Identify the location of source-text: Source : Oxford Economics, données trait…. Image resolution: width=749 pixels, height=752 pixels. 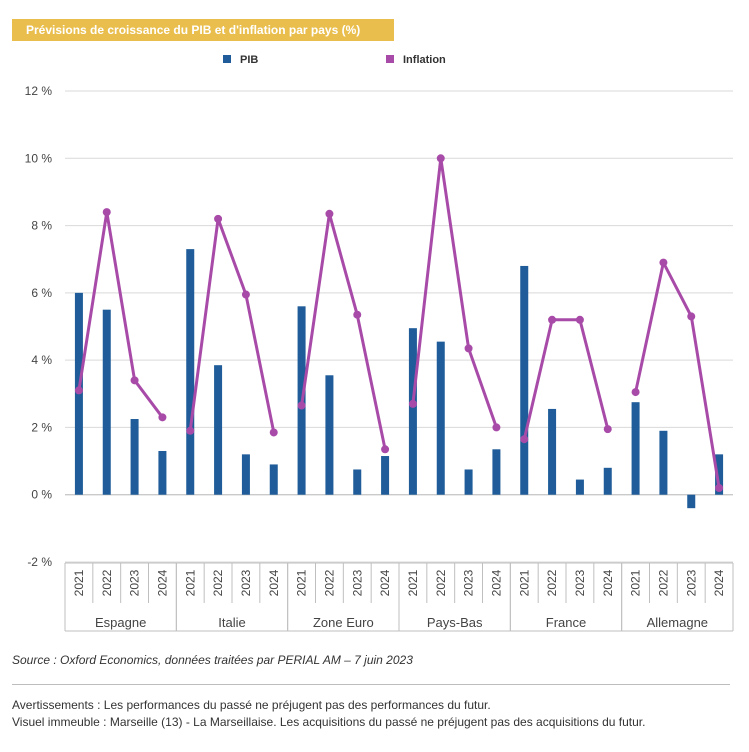
(212, 660).